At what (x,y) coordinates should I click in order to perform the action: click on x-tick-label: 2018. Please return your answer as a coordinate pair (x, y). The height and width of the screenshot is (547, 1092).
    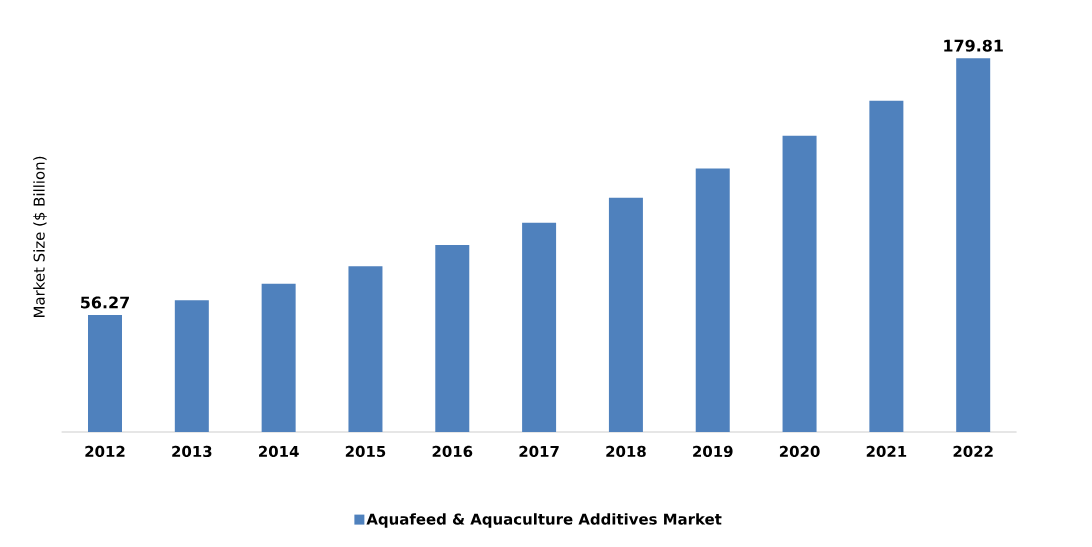
    Looking at the image, I should click on (626, 451).